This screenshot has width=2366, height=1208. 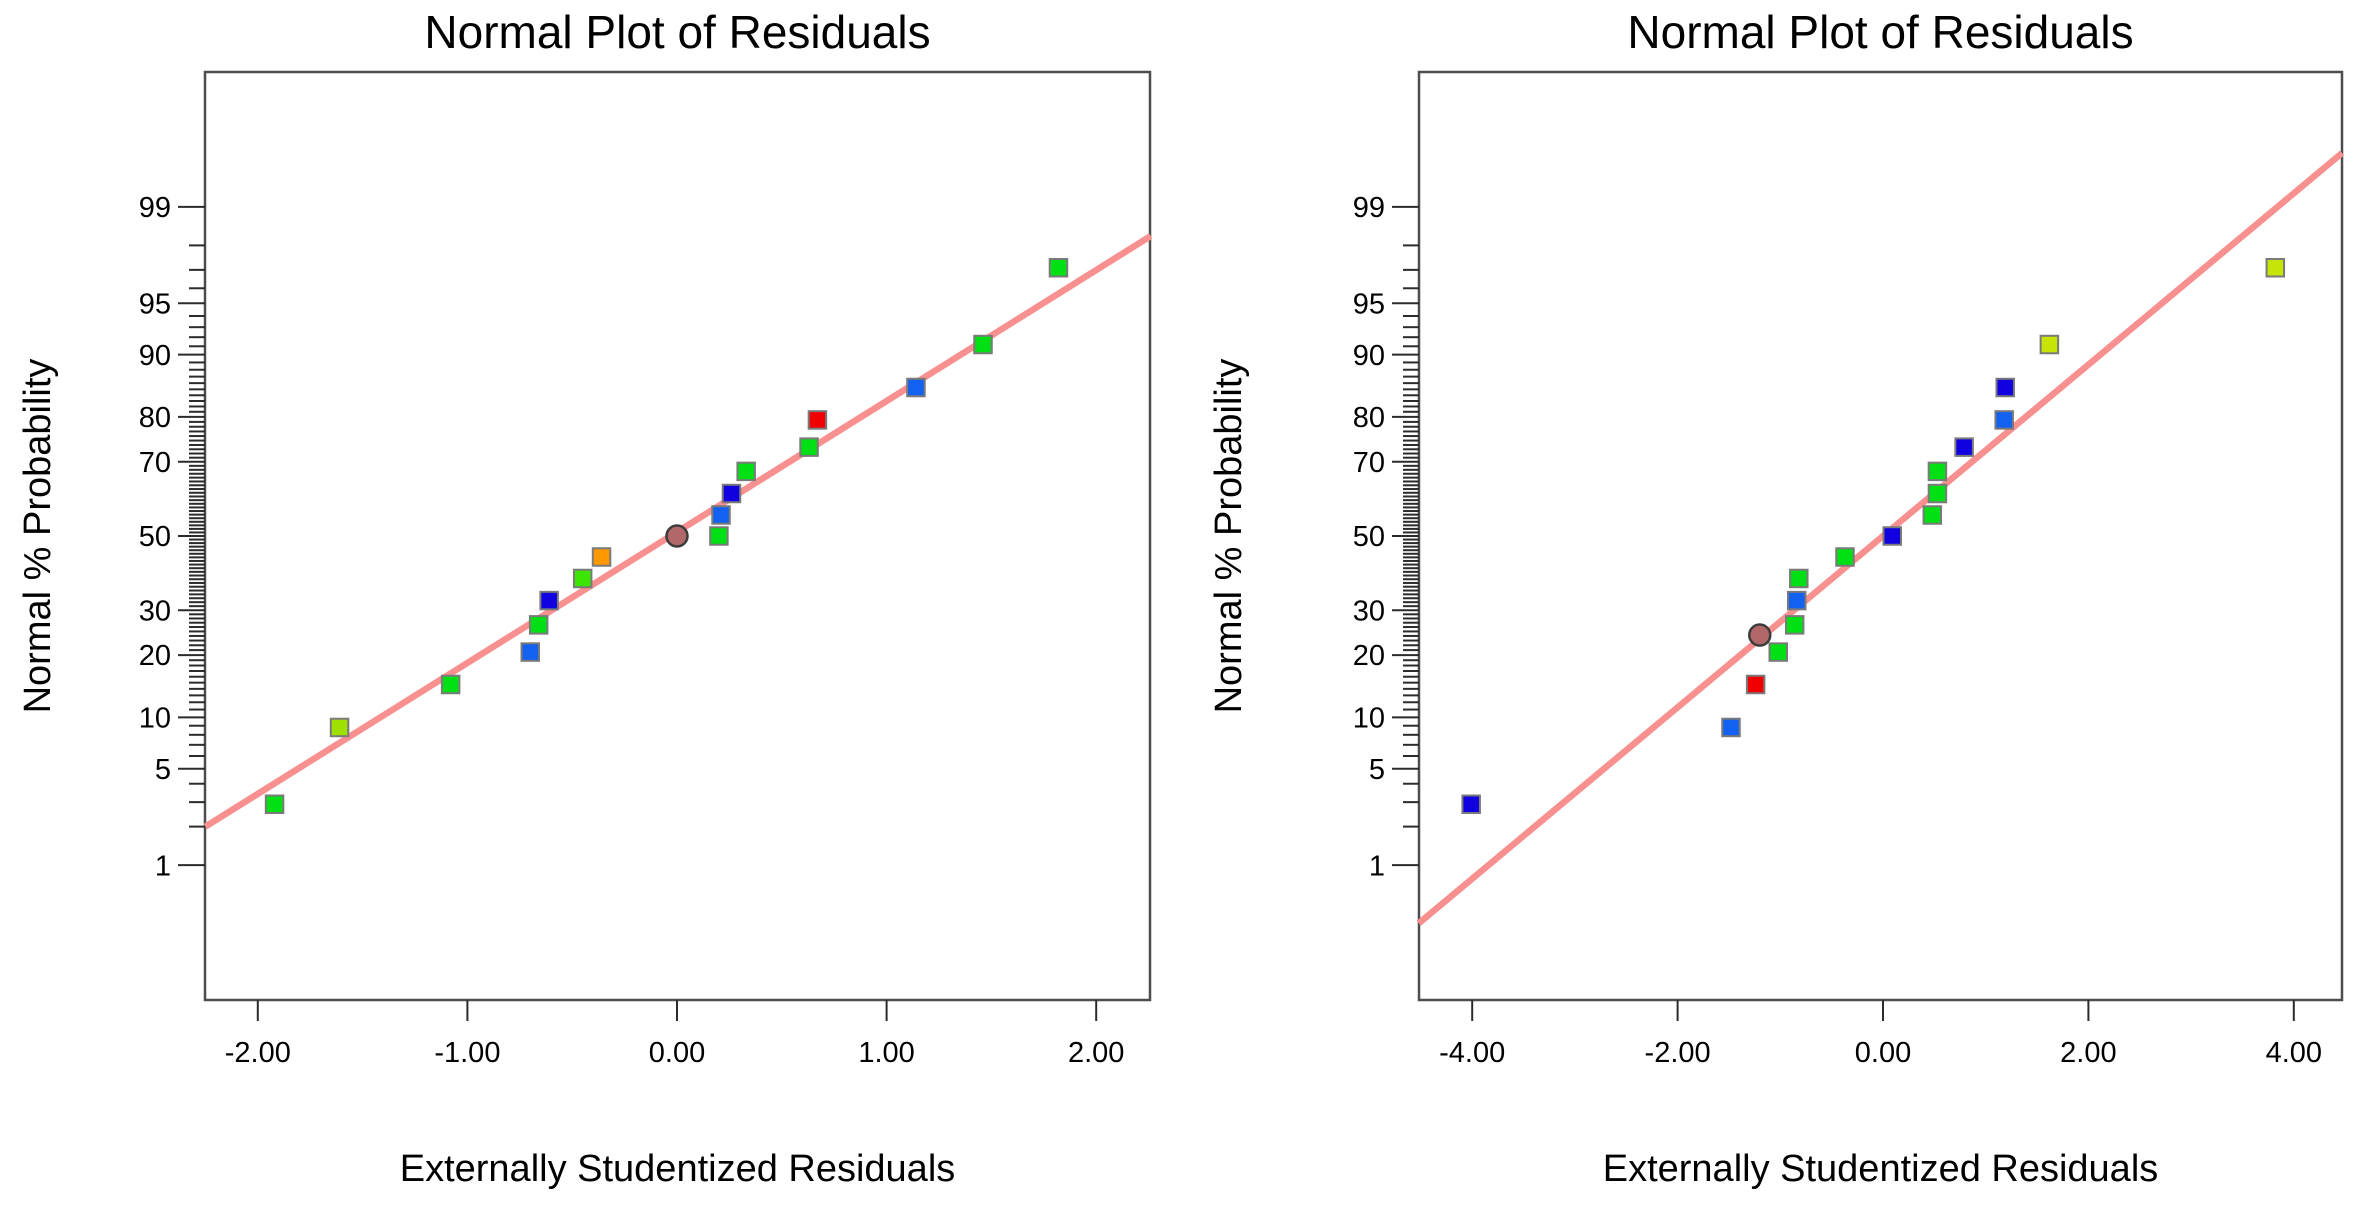 What do you see at coordinates (467, 1053) in the screenshot?
I see `x-tick-label: -1.00` at bounding box center [467, 1053].